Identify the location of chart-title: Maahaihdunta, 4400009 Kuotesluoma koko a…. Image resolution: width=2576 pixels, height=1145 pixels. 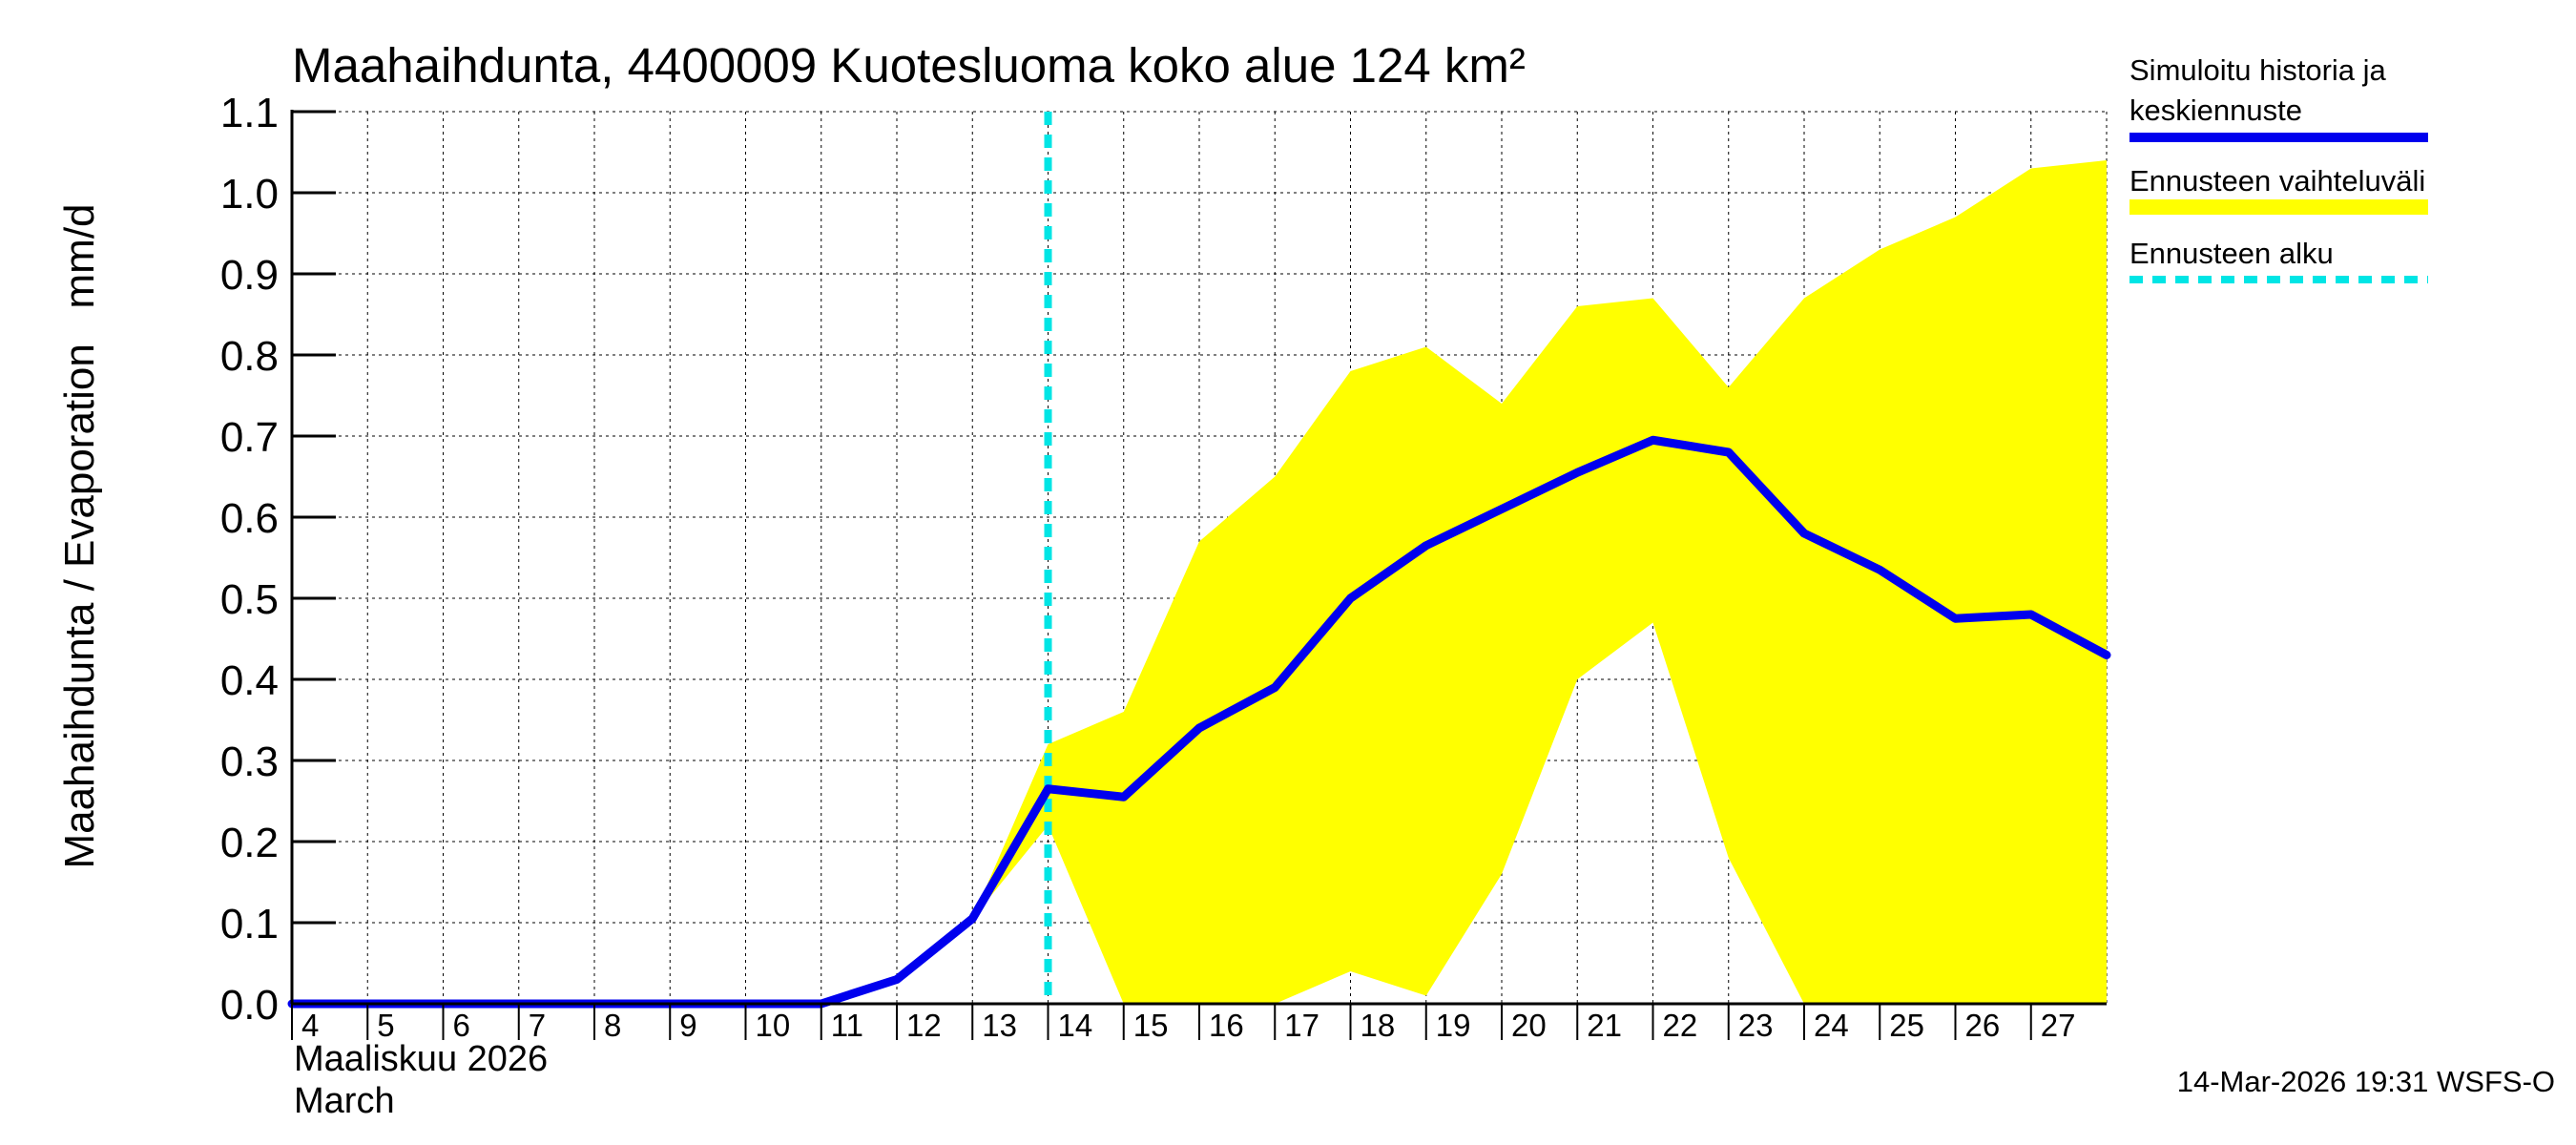
(909, 66).